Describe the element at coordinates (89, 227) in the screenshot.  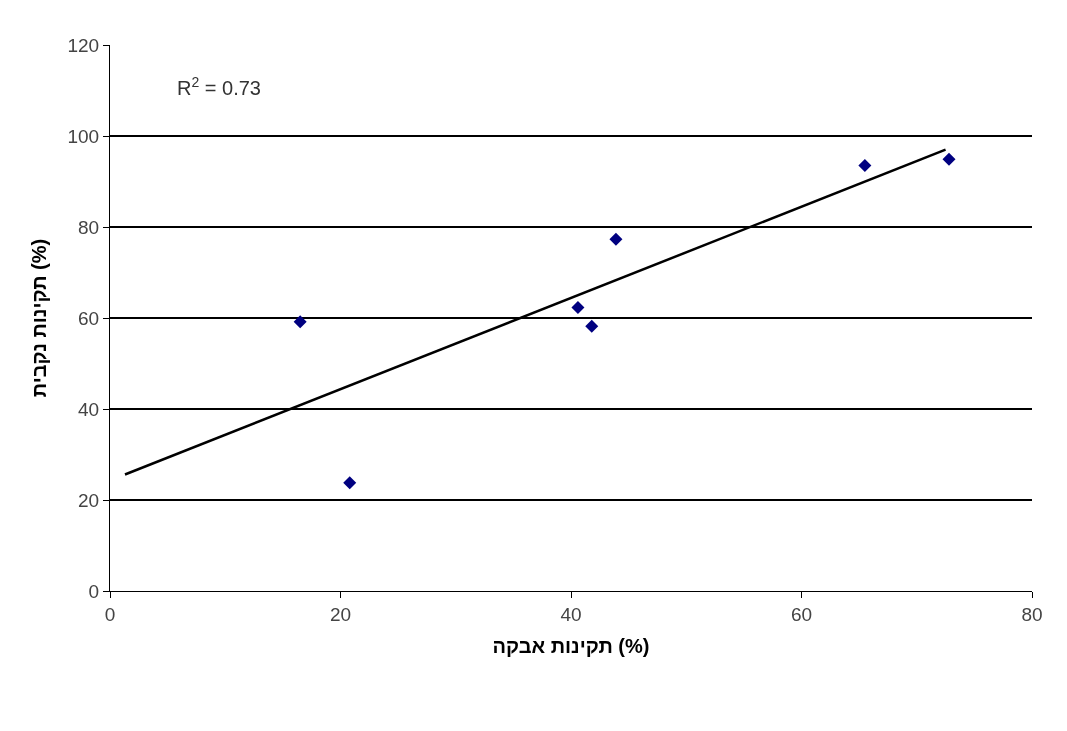
I see `y-tick-label: 80` at that location.